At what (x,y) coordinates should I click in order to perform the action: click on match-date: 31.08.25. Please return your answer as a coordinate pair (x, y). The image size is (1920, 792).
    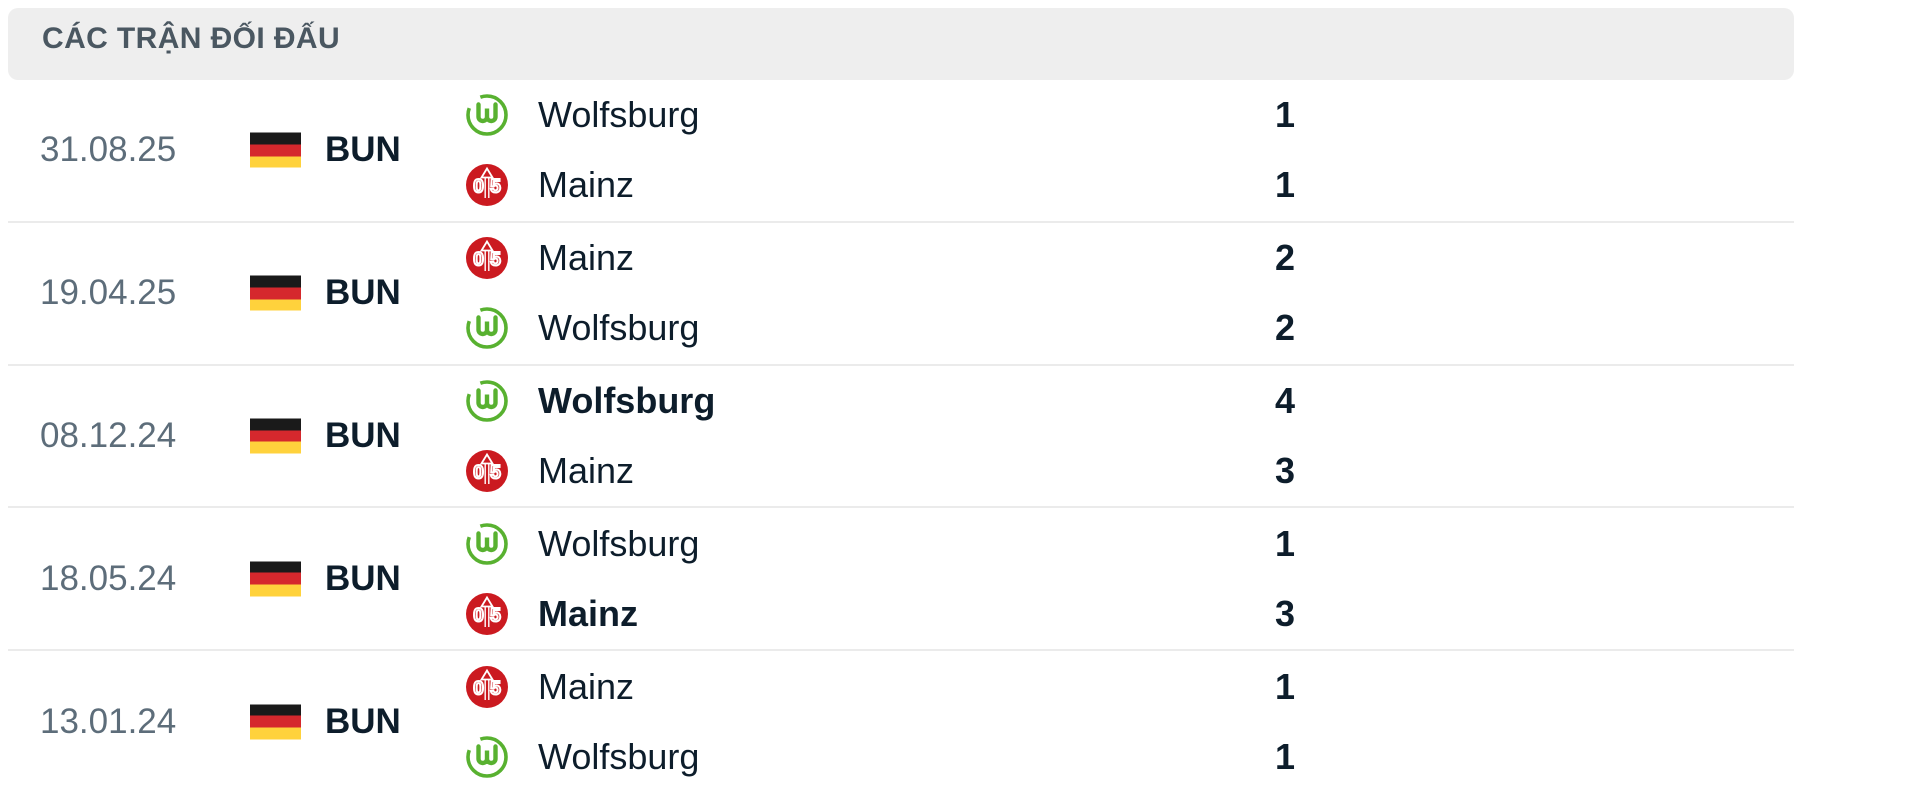
    Looking at the image, I should click on (108, 150).